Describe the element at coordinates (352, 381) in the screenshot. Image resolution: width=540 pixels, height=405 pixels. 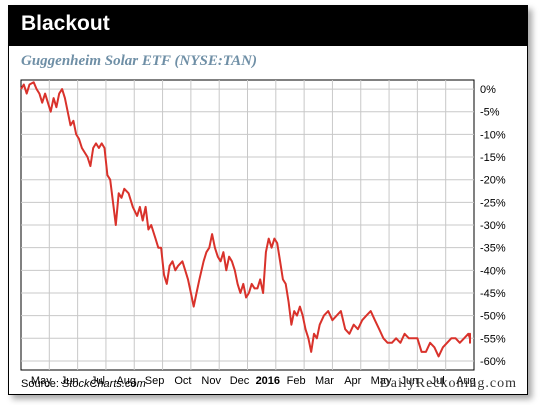
I see `x-tick-label: Apr` at that location.